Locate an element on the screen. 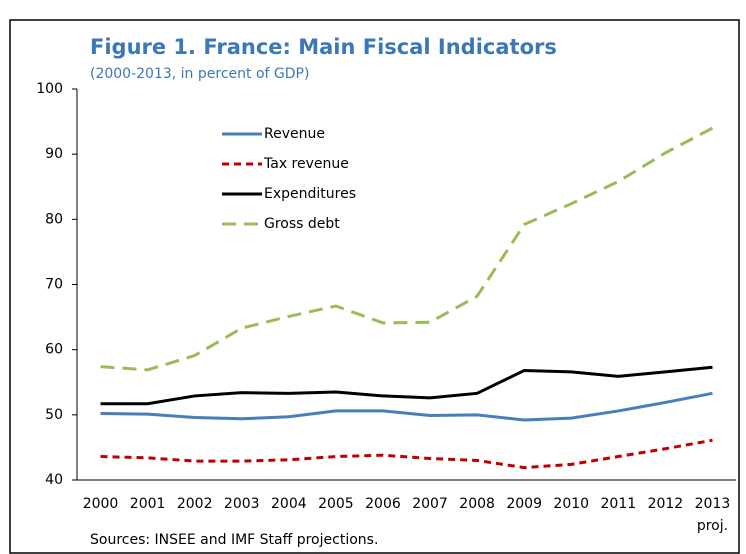  y-tick-label: 80 is located at coordinates (54, 219).